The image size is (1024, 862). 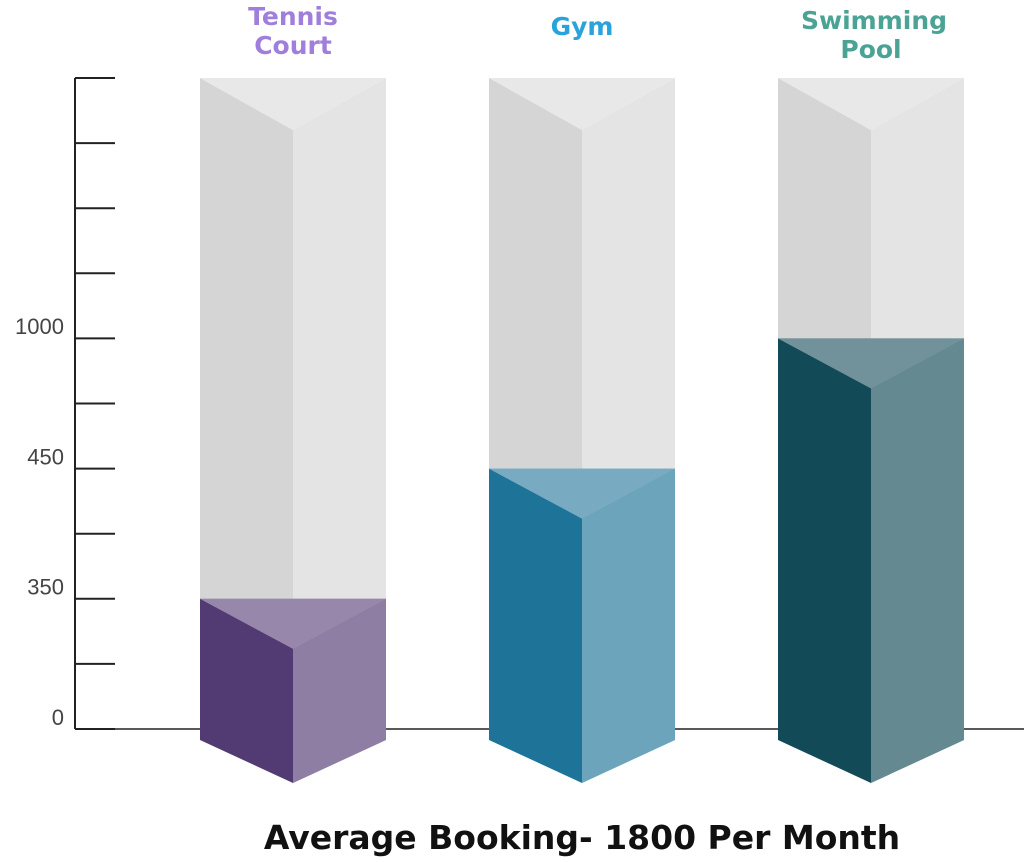 What do you see at coordinates (58, 717) in the screenshot?
I see `y-tick-label: 0` at bounding box center [58, 717].